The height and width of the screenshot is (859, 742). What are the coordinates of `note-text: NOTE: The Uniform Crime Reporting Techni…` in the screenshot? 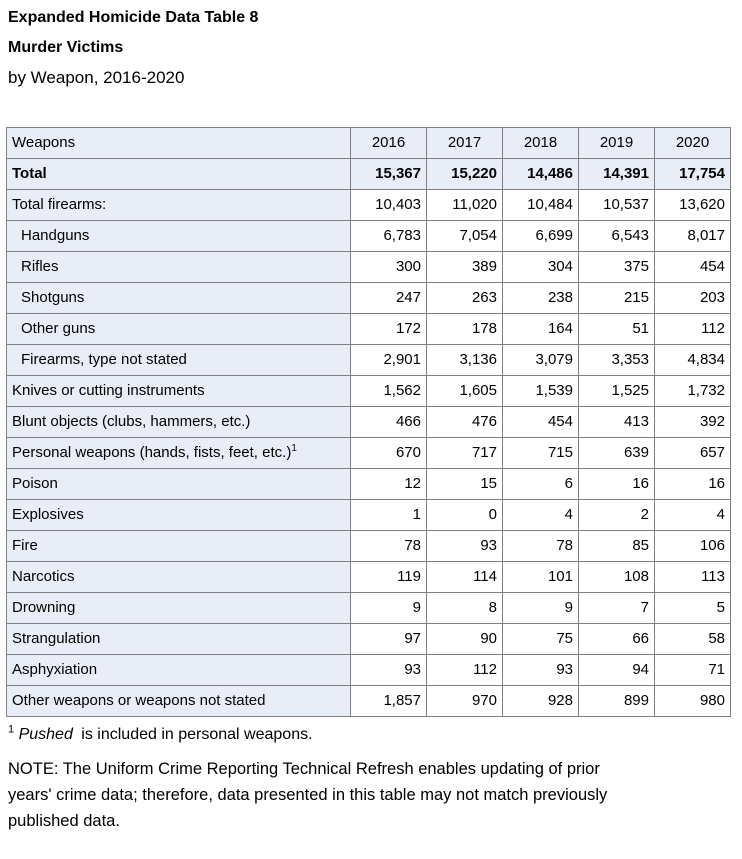 It's located at (372, 795).